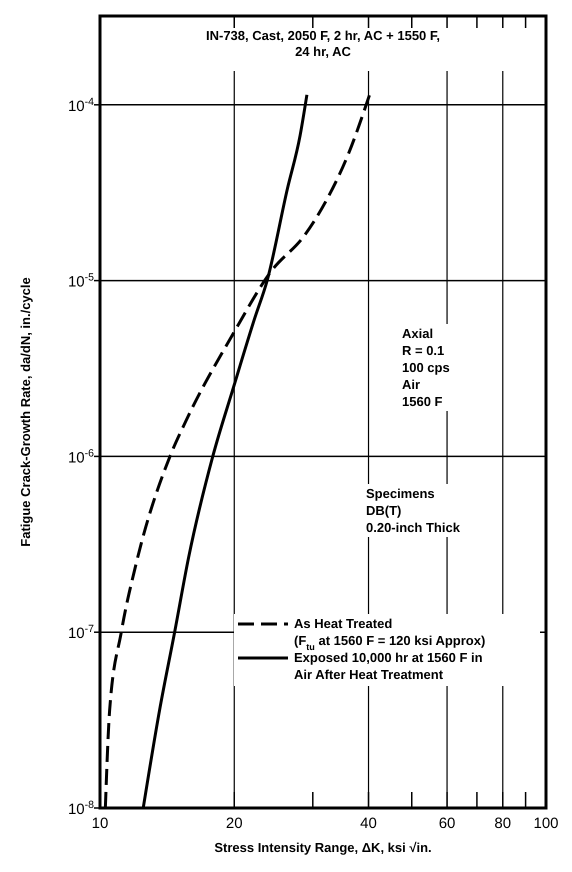 Image resolution: width=572 pixels, height=872 pixels. What do you see at coordinates (503, 823) in the screenshot?
I see `x-tick-label: 80` at bounding box center [503, 823].